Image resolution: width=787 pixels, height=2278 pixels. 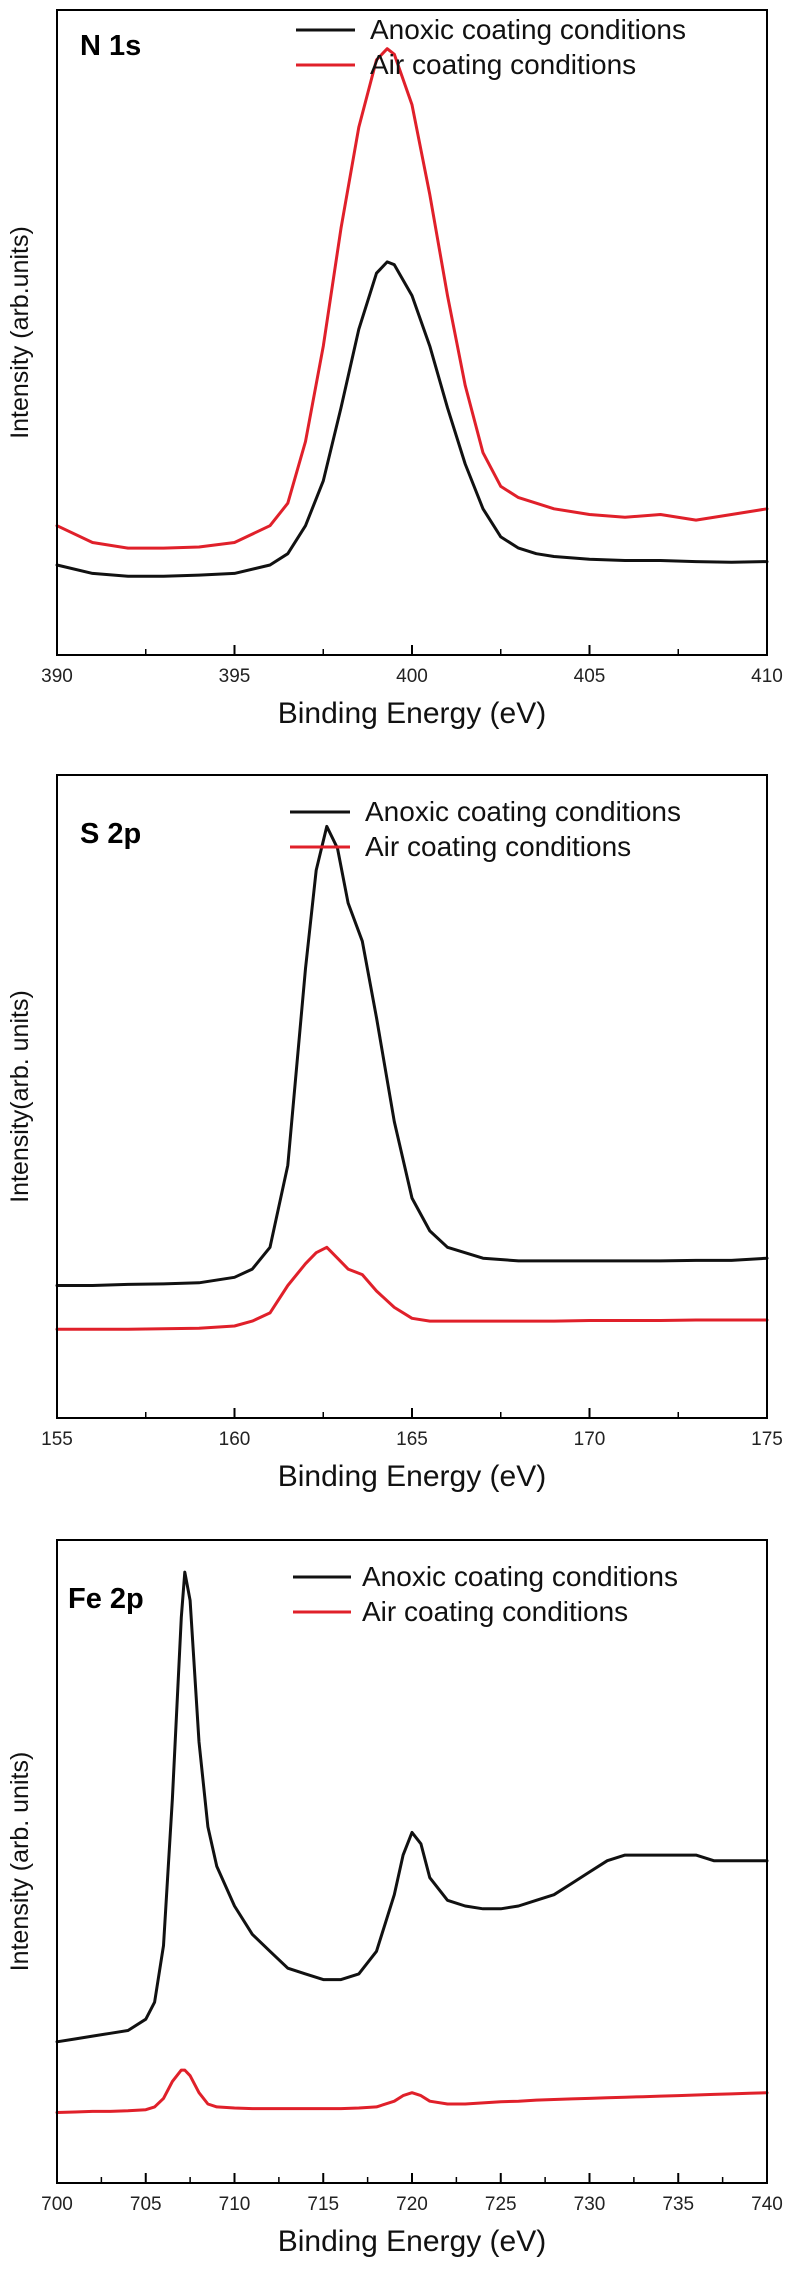 What do you see at coordinates (57, 1439) in the screenshot?
I see `x-tick-label: 155` at bounding box center [57, 1439].